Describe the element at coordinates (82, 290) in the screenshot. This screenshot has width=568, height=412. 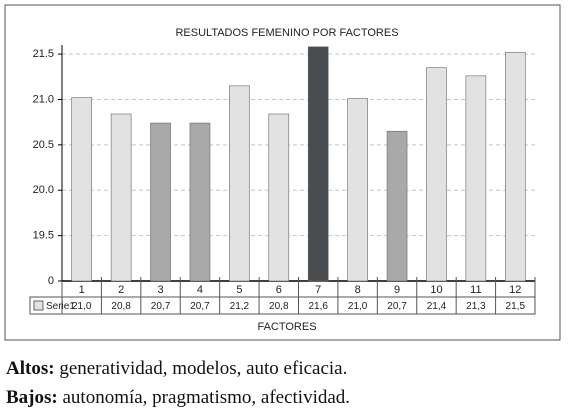
I see `x-tick-label: 1` at that location.